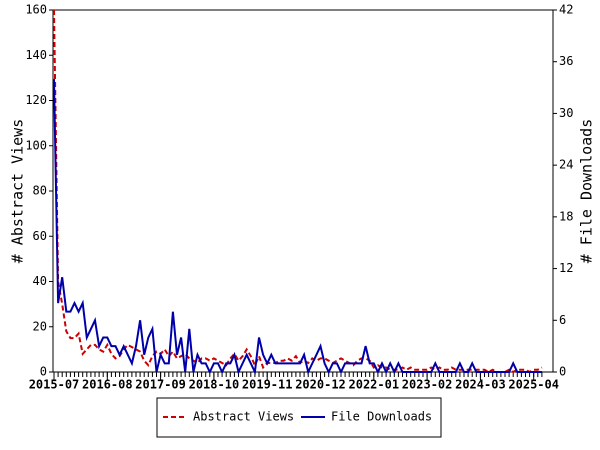  What do you see at coordinates (320, 385) in the screenshot?
I see `x-tick-label: 2020-12` at bounding box center [320, 385].